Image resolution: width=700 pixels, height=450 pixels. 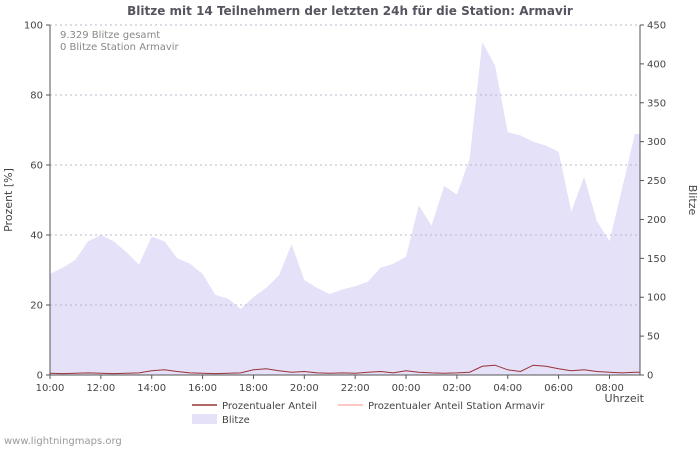 What do you see at coordinates (344, 369) in the screenshot?
I see `line-series` at bounding box center [344, 369].